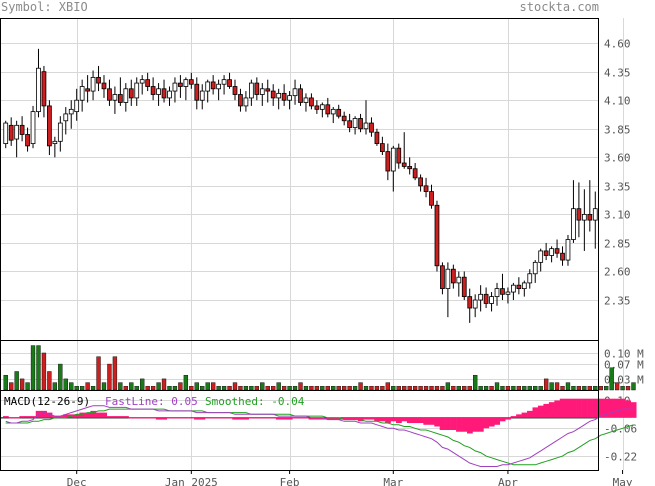 Image resolution: width=655 pixels, height=486 pixels. Describe the element at coordinates (47, 401) in the screenshot. I see `macd-title: MACD(12-26-9)` at that location.